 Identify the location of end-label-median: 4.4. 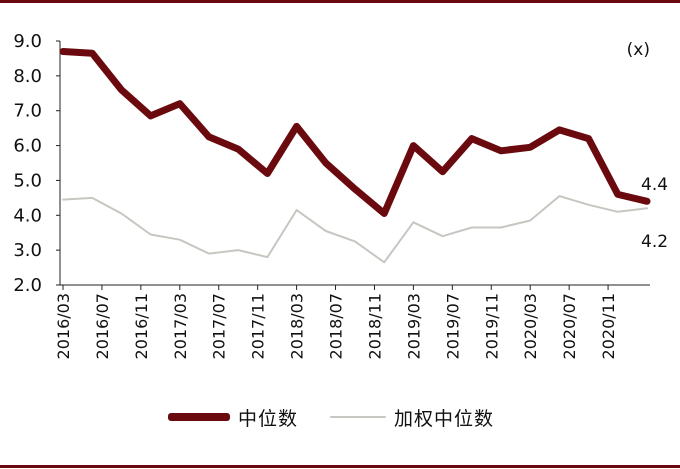
(654, 185).